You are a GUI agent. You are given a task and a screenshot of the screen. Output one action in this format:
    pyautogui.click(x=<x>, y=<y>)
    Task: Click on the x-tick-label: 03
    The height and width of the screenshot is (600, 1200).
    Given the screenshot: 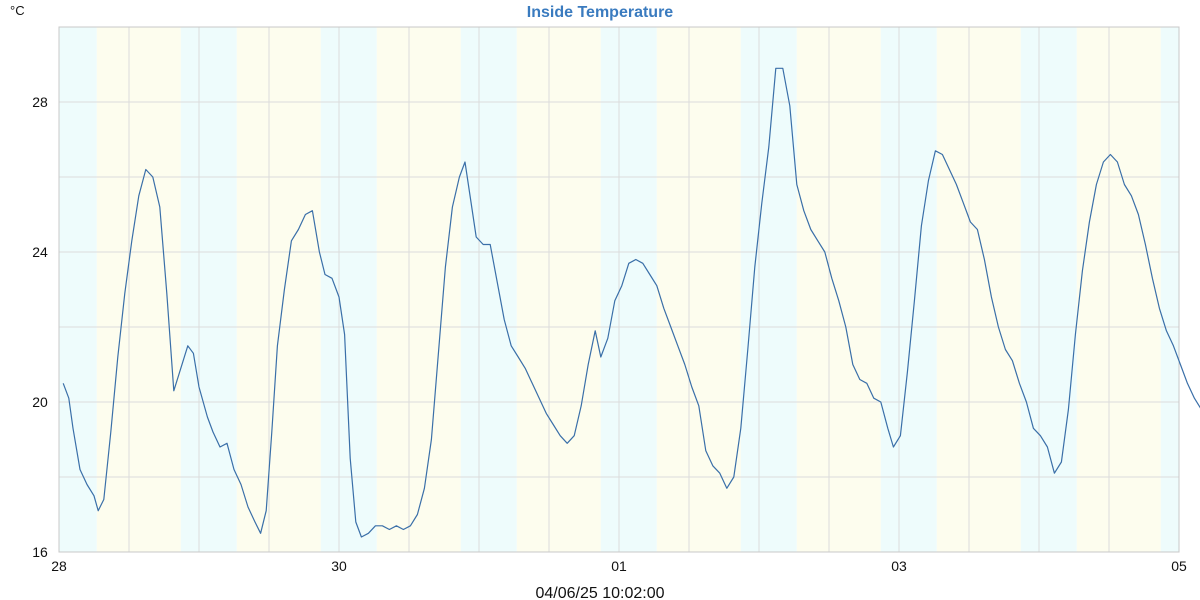 What is the action you would take?
    pyautogui.click(x=899, y=566)
    